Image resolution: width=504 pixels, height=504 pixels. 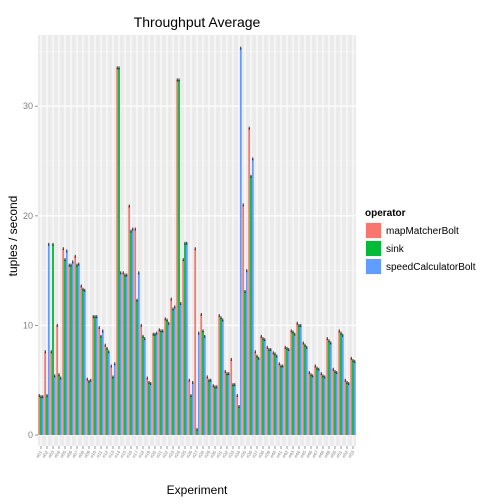 I want to click on x-tick-label: e43, so click(x=291, y=453).